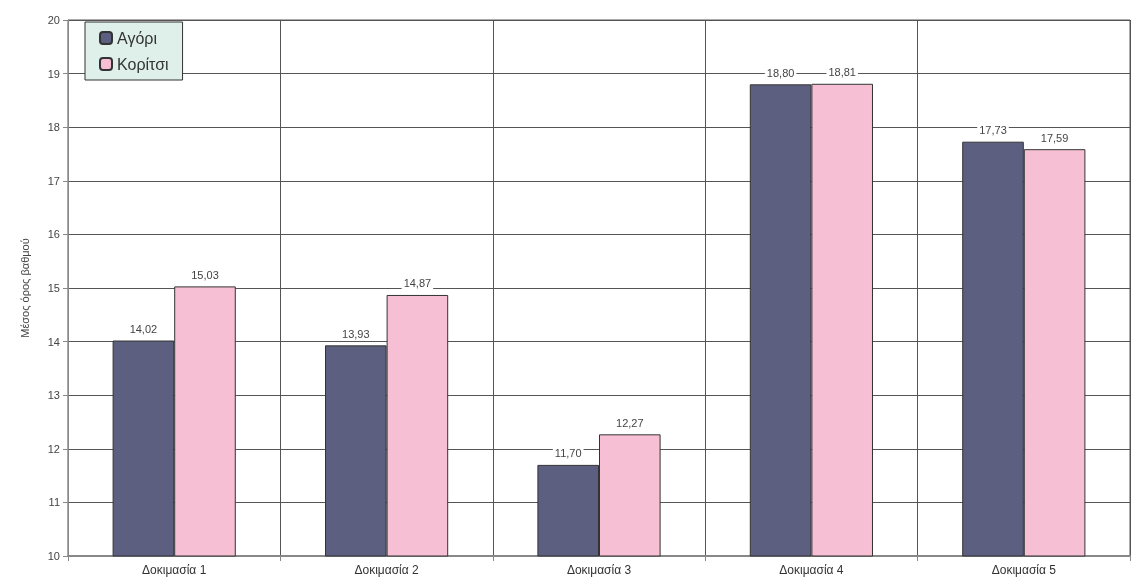 Image resolution: width=1138 pixels, height=584 pixels. I want to click on data-label: 12,27, so click(630, 422).